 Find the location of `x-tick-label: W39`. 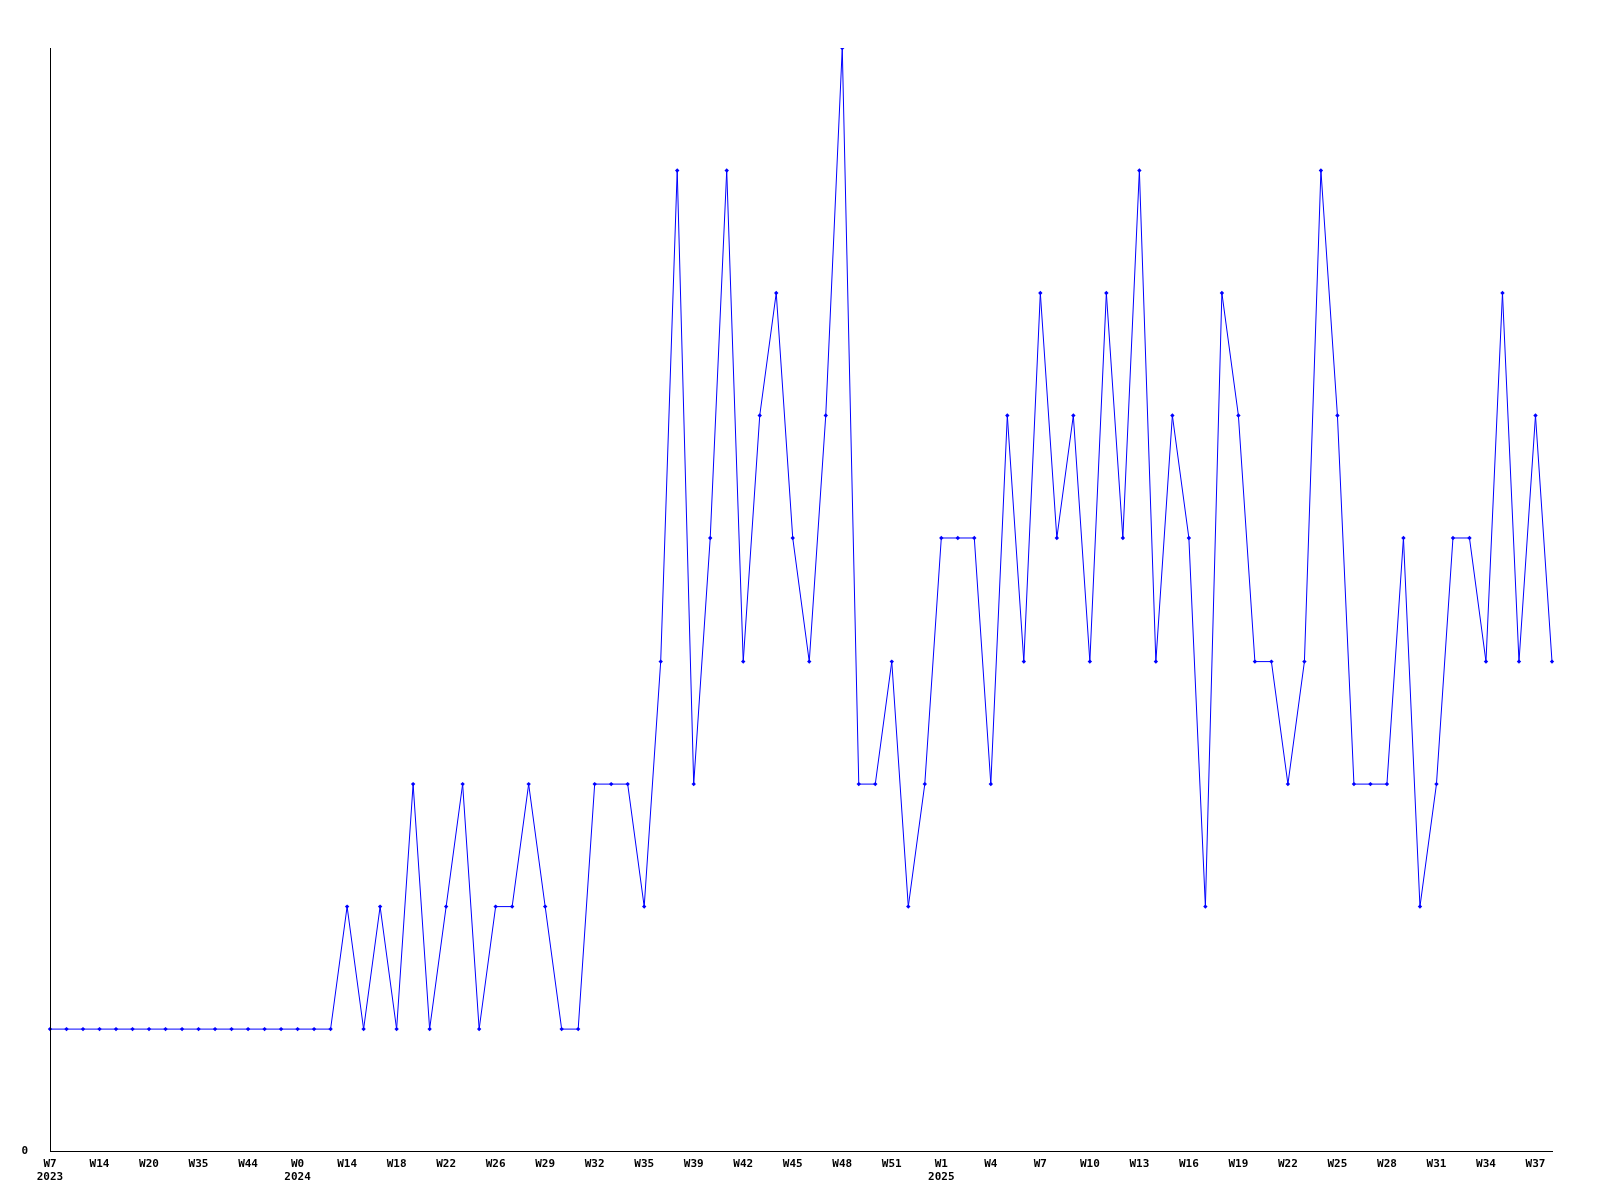

x-tick-label: W39 is located at coordinates (693, 1164).